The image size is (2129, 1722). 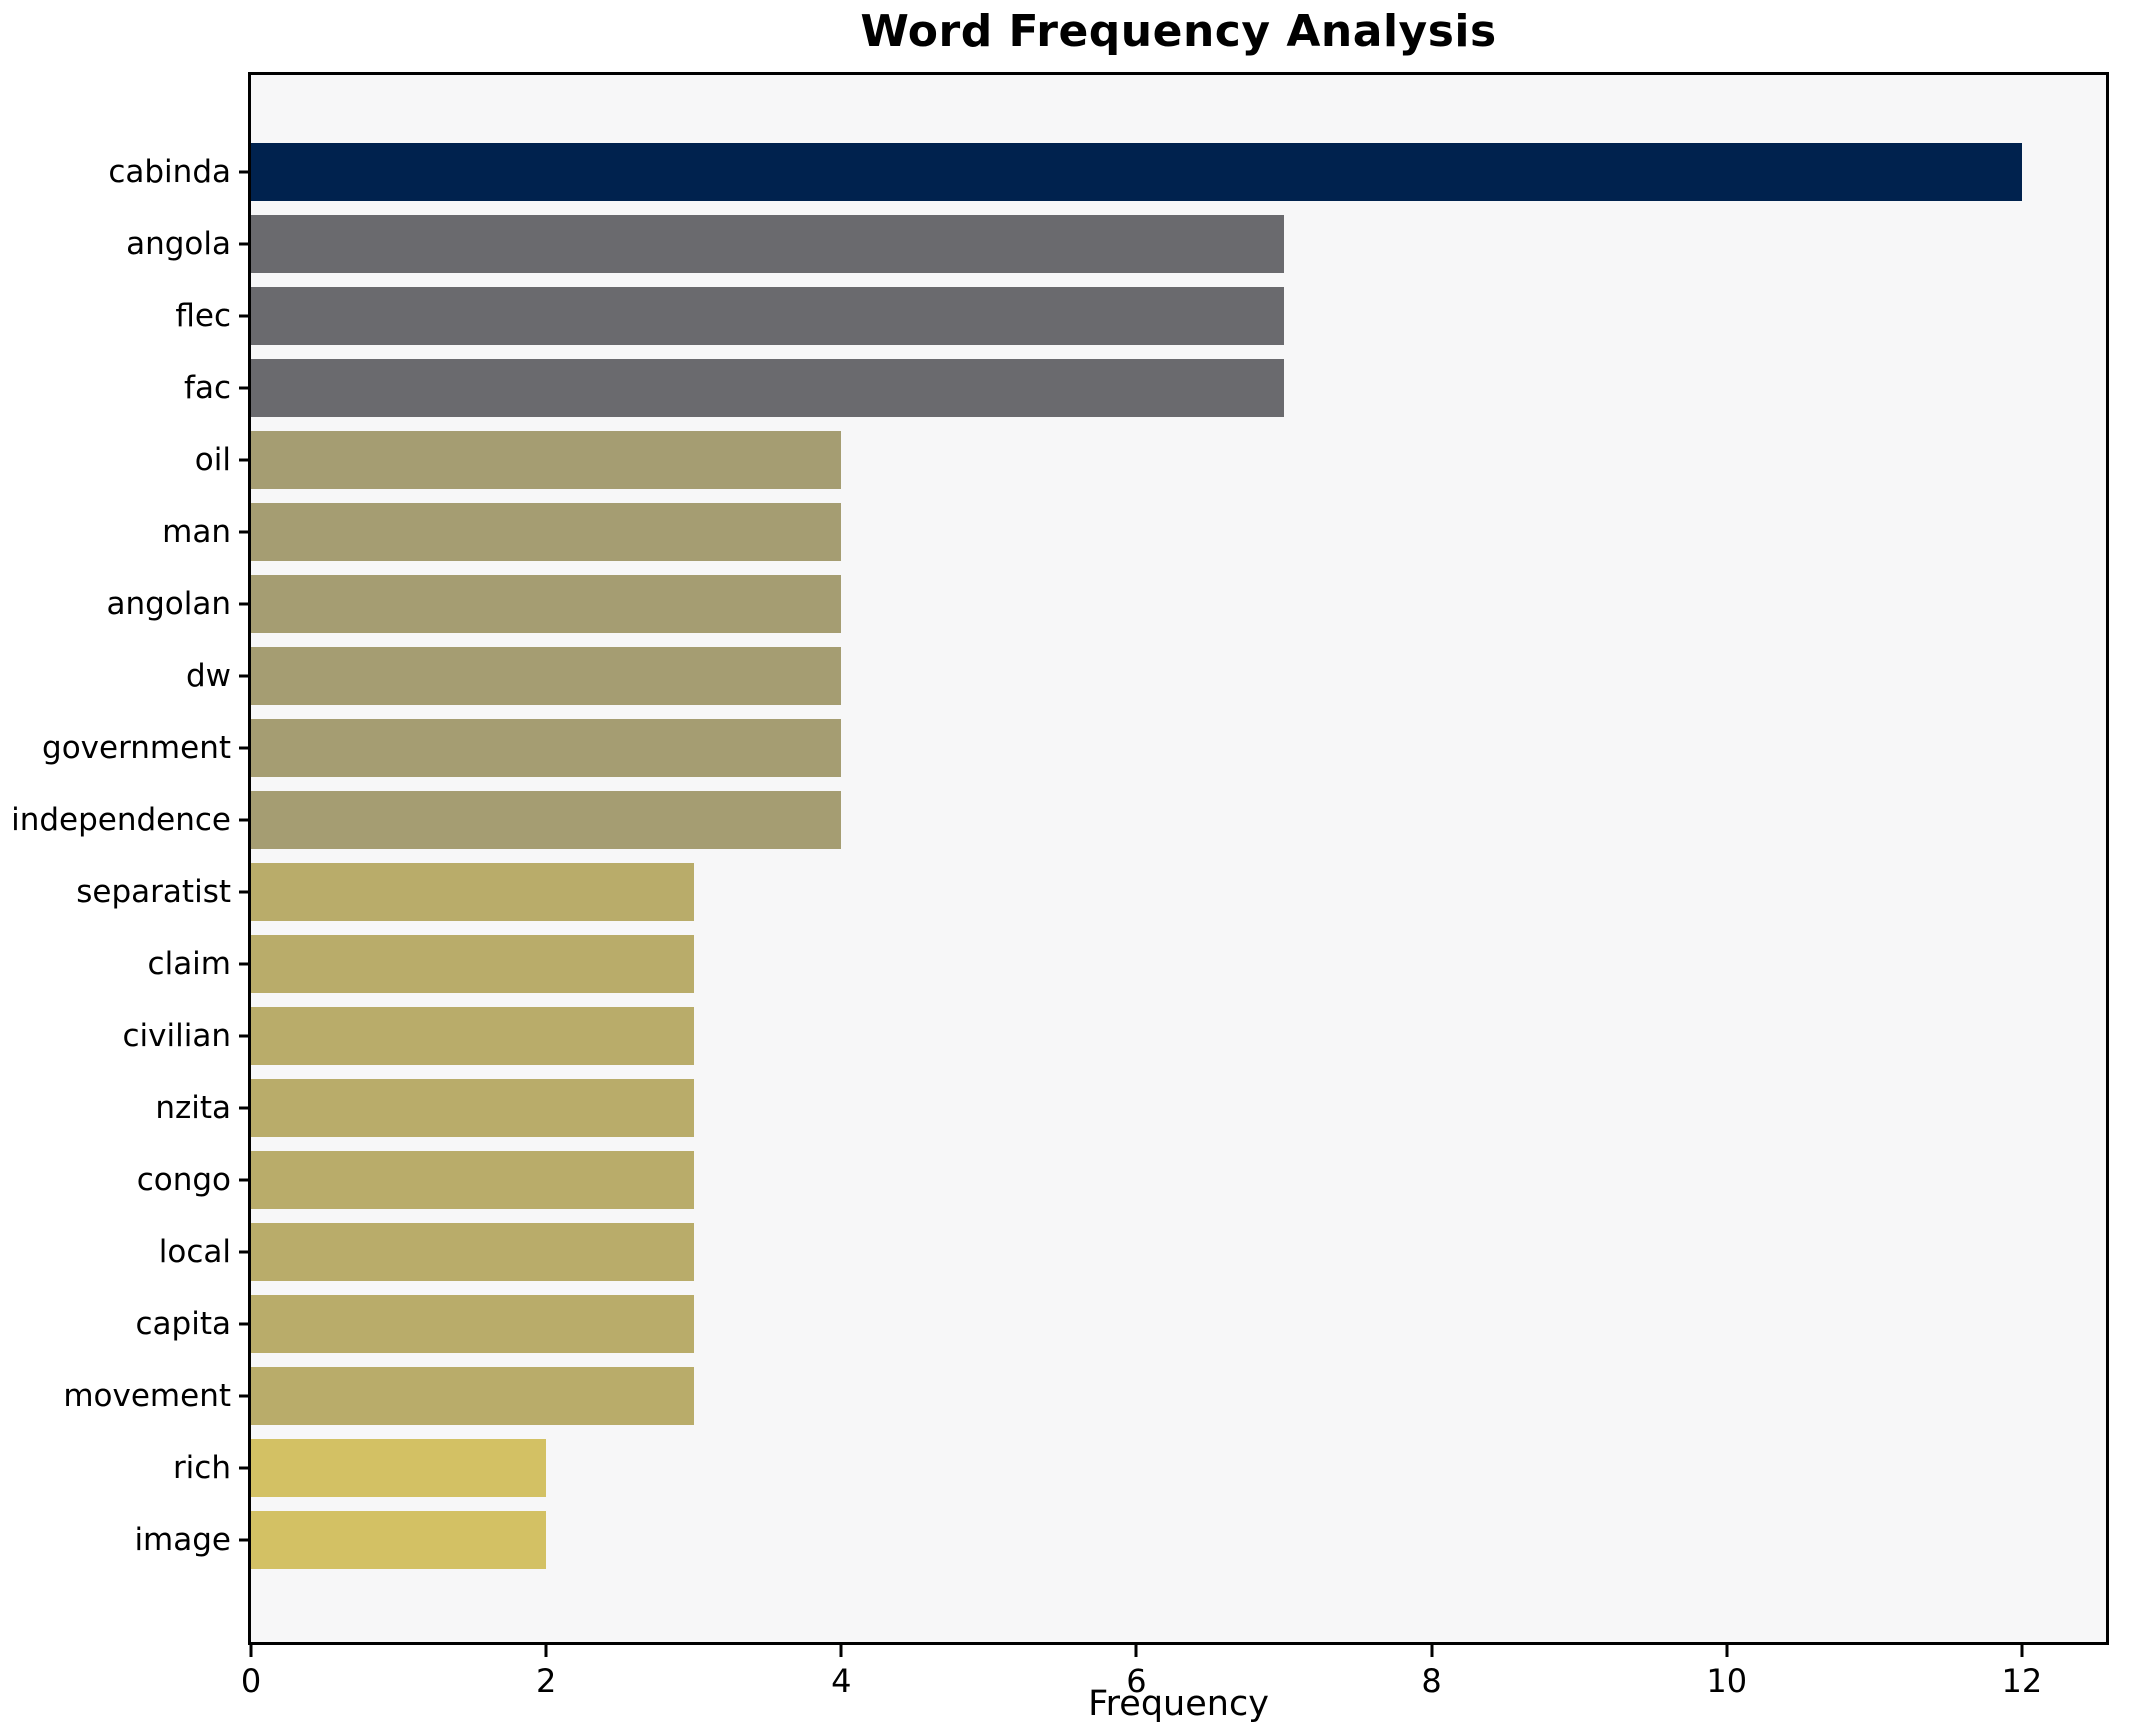 I want to click on bar-angola, so click(x=767, y=244).